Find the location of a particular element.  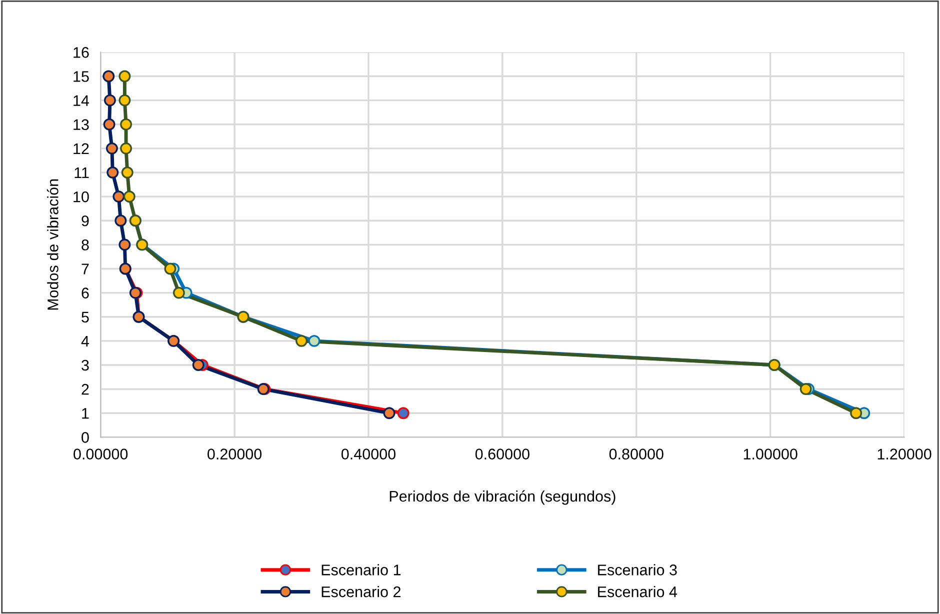

x-tick-label: 0.60000 is located at coordinates (502, 454).